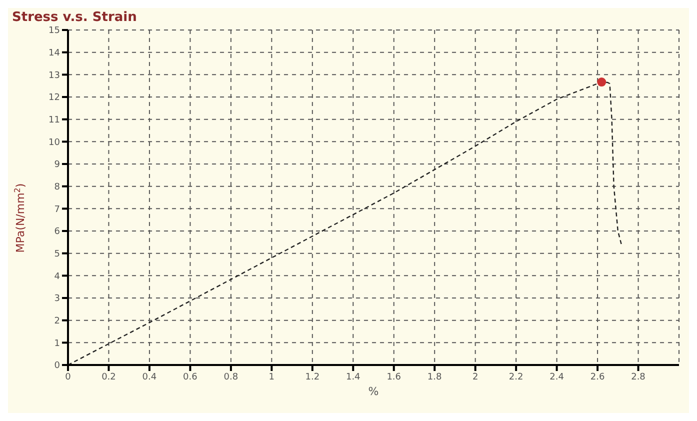 This screenshot has width=697, height=421. I want to click on y-tick-label: 9, so click(57, 165).